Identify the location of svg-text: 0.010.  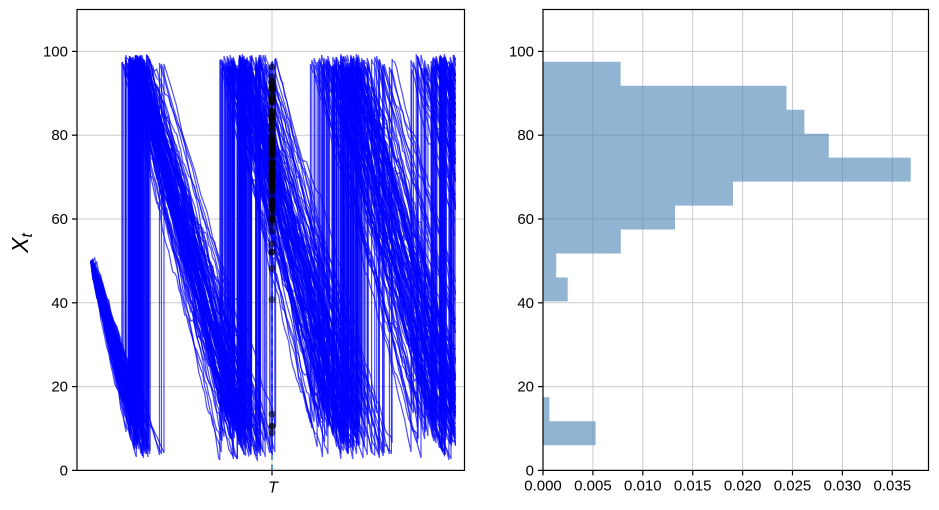
(643, 485).